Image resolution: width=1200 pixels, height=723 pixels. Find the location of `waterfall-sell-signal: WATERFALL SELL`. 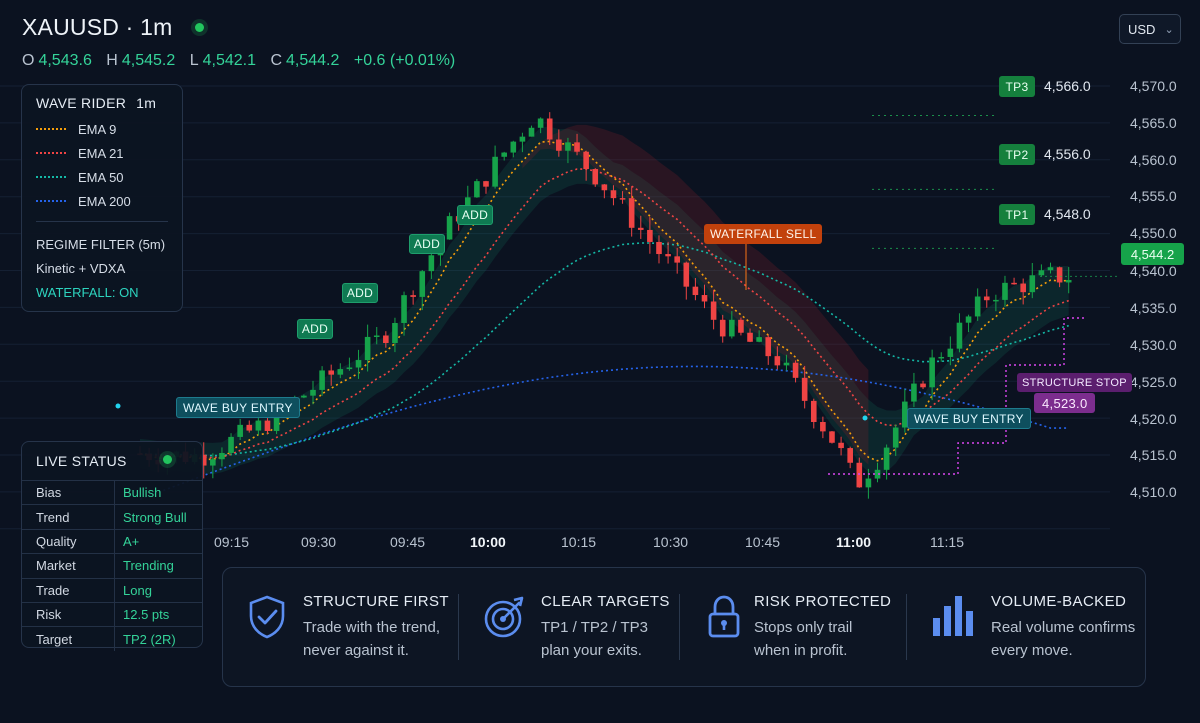

waterfall-sell-signal: WATERFALL SELL is located at coordinates (763, 234).